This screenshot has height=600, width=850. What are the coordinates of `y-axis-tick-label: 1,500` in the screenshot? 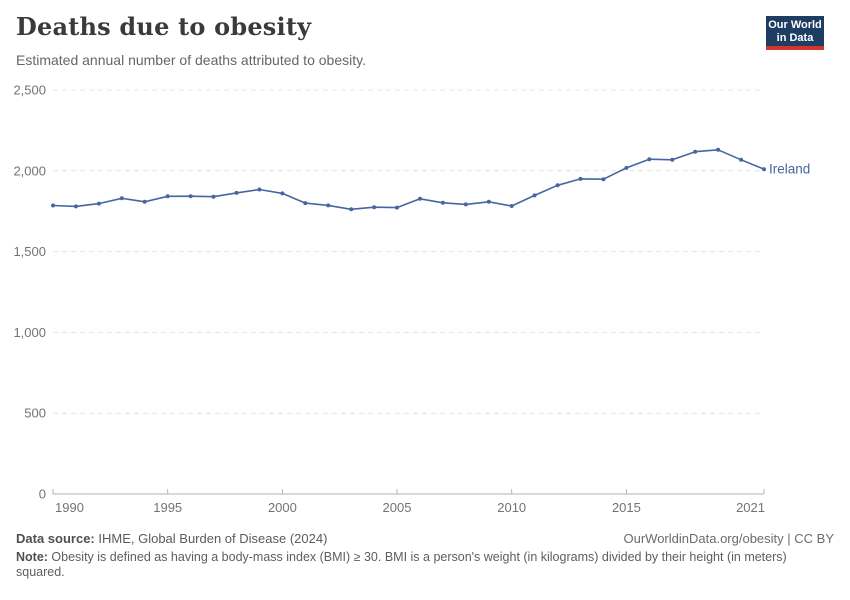 It's located at (29, 251).